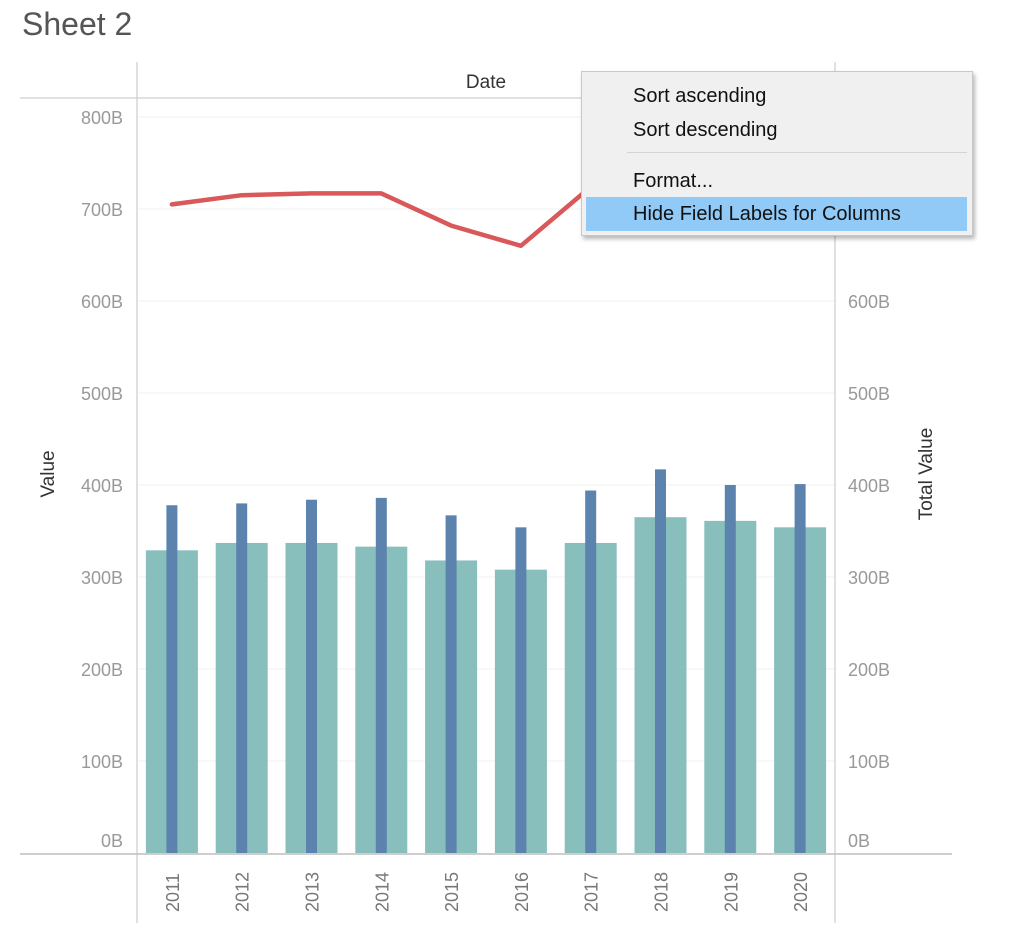 This screenshot has height=926, width=1018. Describe the element at coordinates (451, 684) in the screenshot. I see `bar-narrow-2015` at that location.